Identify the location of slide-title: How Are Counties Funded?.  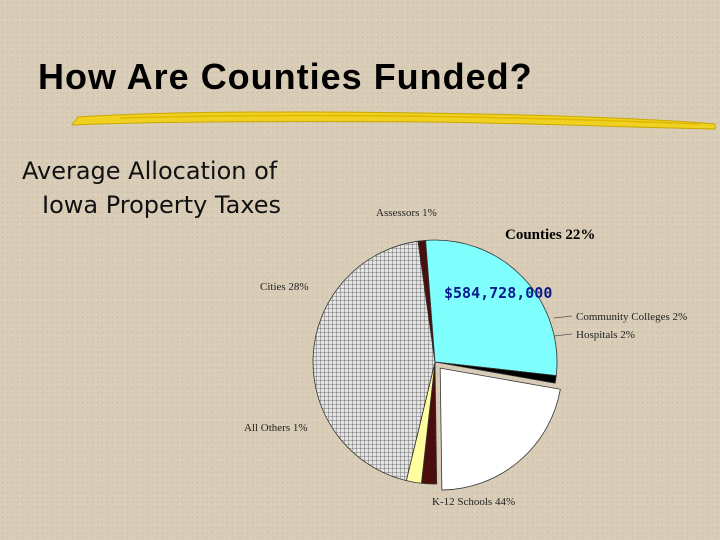
(285, 76).